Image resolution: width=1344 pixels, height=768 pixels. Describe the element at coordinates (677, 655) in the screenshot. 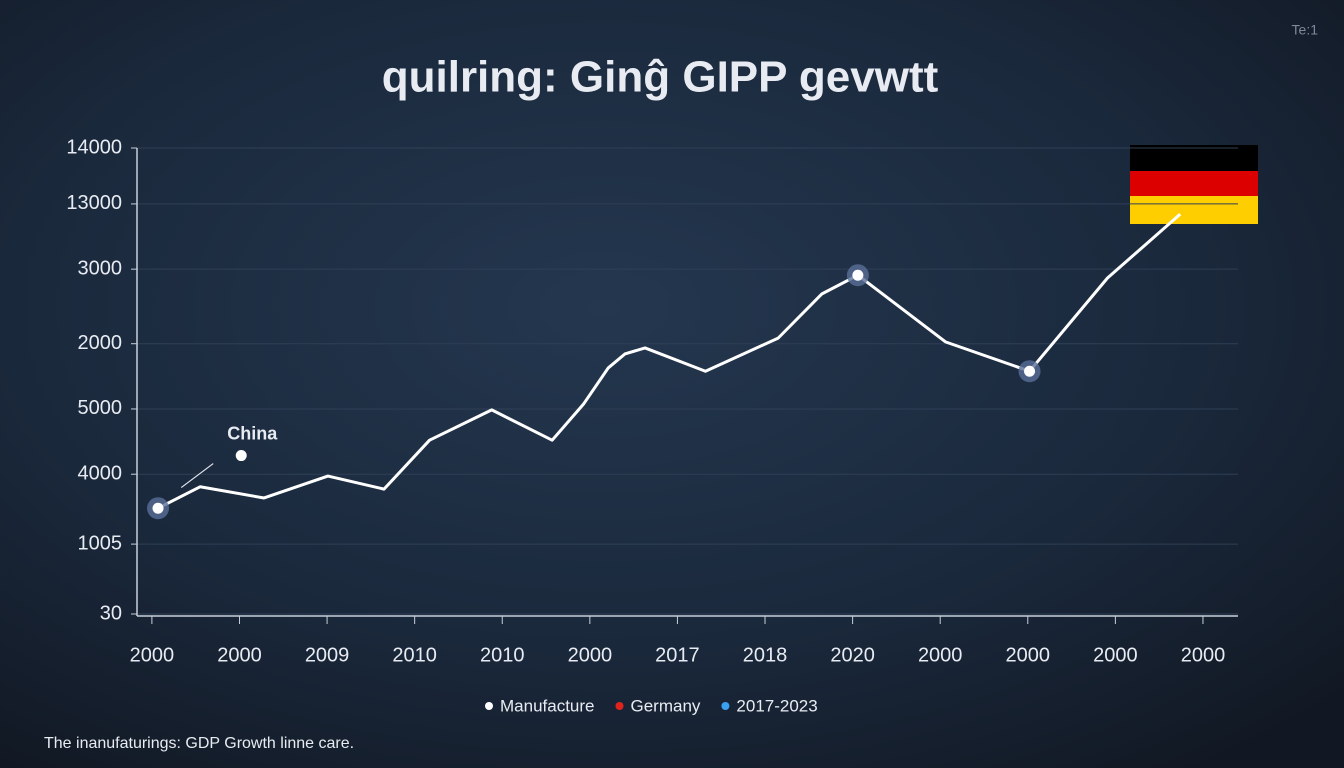

I see `x-tick-label: 2017` at that location.